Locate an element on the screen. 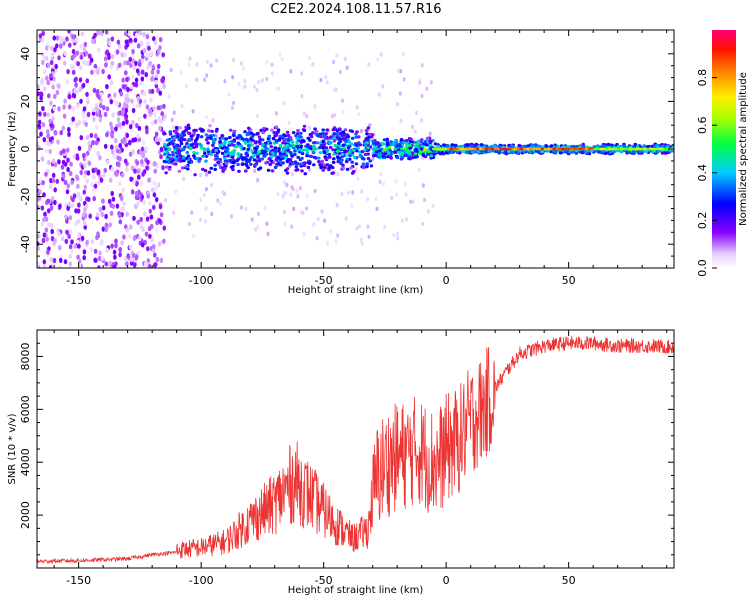 The height and width of the screenshot is (600, 750). chart-title: C2E2.2024.108.11.57.R16 is located at coordinates (356, 9).